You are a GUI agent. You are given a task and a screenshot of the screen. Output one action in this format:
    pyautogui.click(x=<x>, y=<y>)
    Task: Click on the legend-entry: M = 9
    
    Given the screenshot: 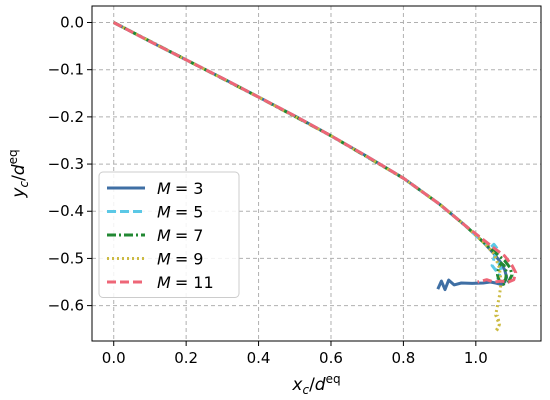 What is the action you would take?
    pyautogui.click(x=155, y=259)
    